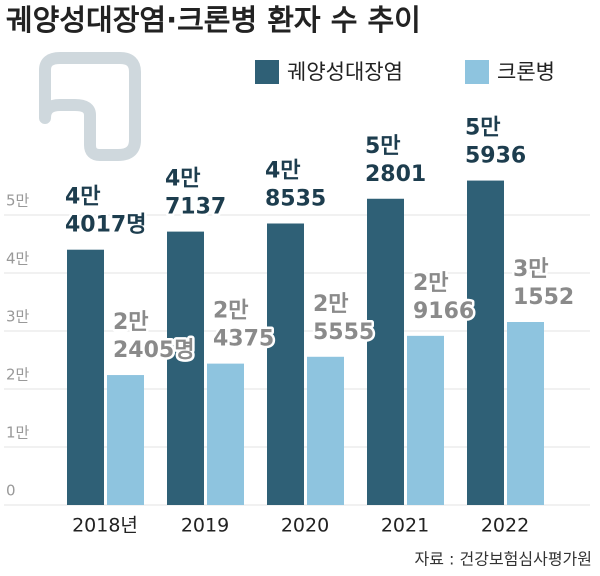  Describe the element at coordinates (18, 201) in the screenshot. I see `y-tick-label: 5만` at that location.